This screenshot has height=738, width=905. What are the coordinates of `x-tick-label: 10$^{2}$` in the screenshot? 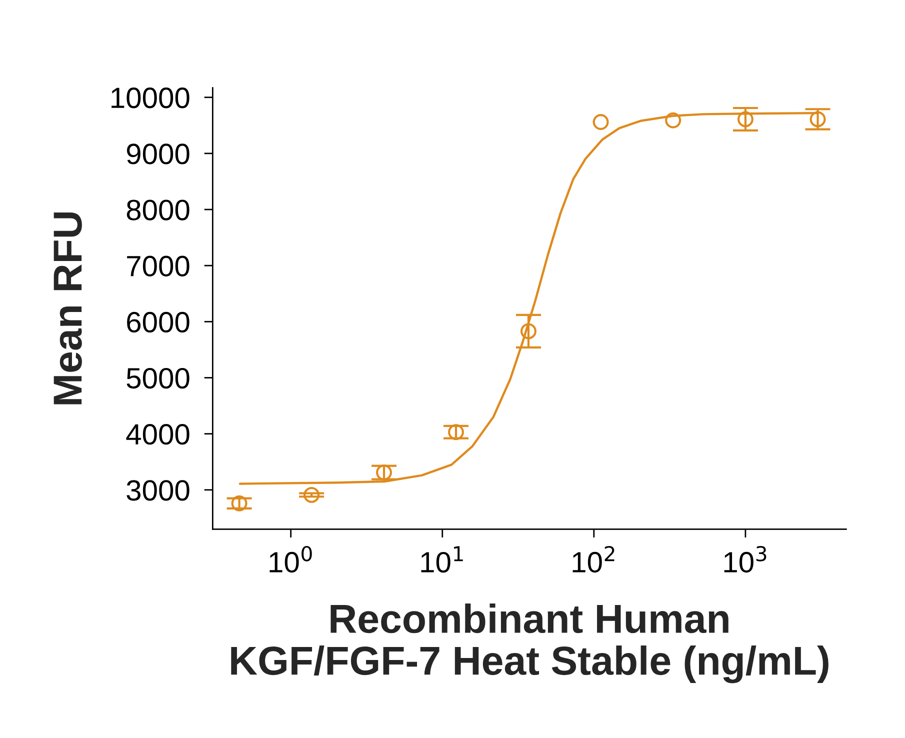 It's located at (593, 559).